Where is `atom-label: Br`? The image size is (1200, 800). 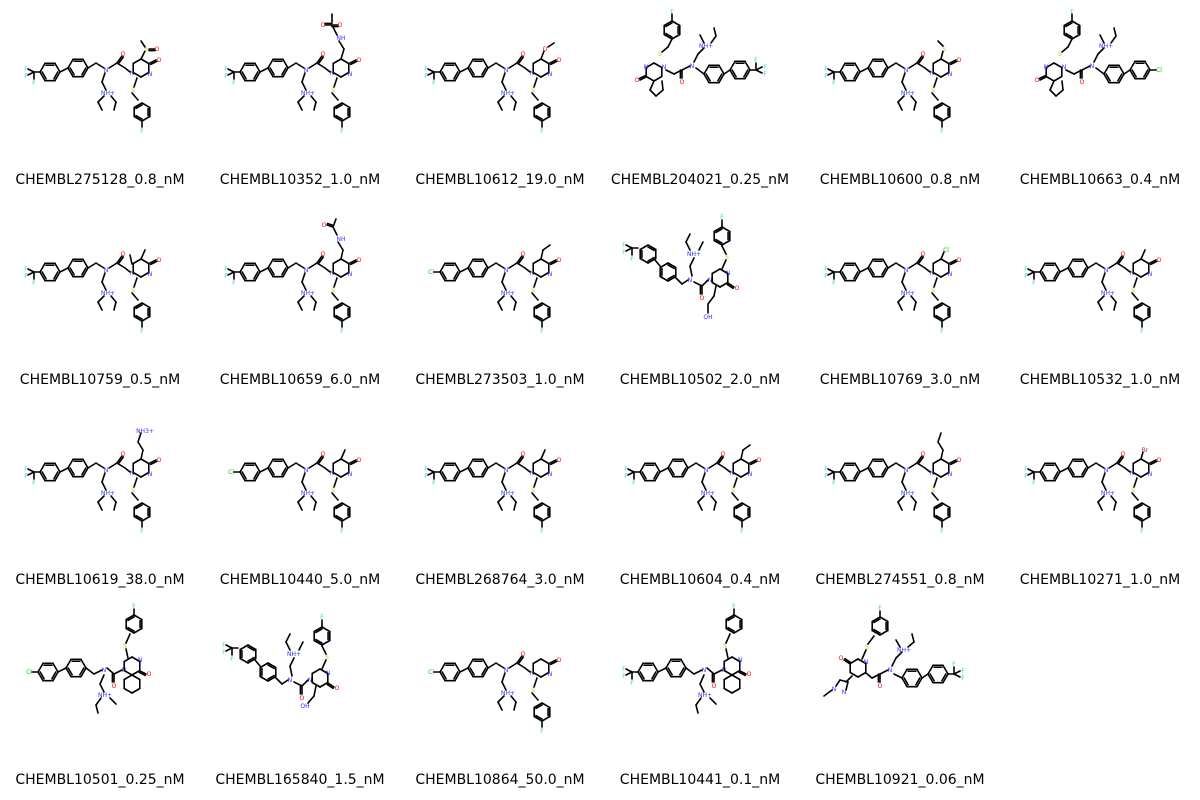
atom-label: Br is located at coordinates (1145, 450).